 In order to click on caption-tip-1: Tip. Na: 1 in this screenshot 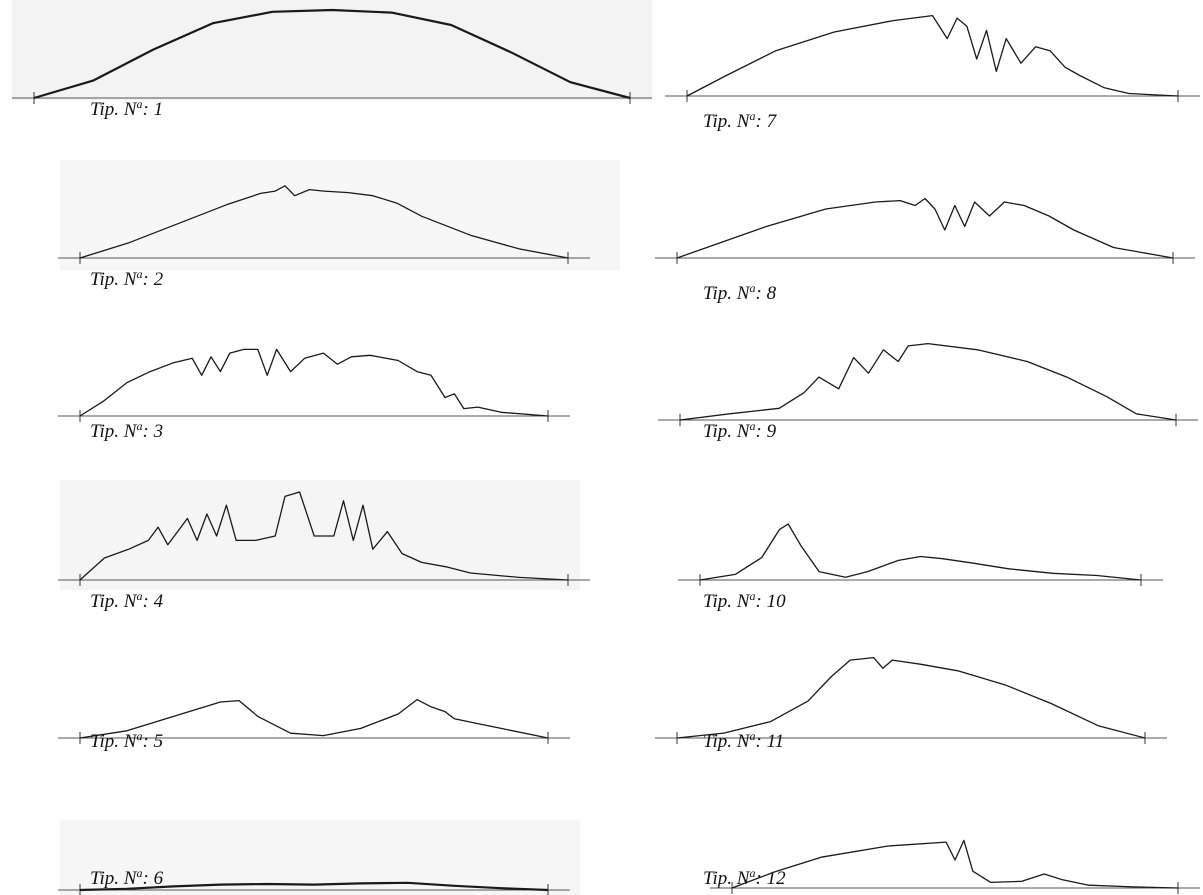, I will do `click(127, 108)`.